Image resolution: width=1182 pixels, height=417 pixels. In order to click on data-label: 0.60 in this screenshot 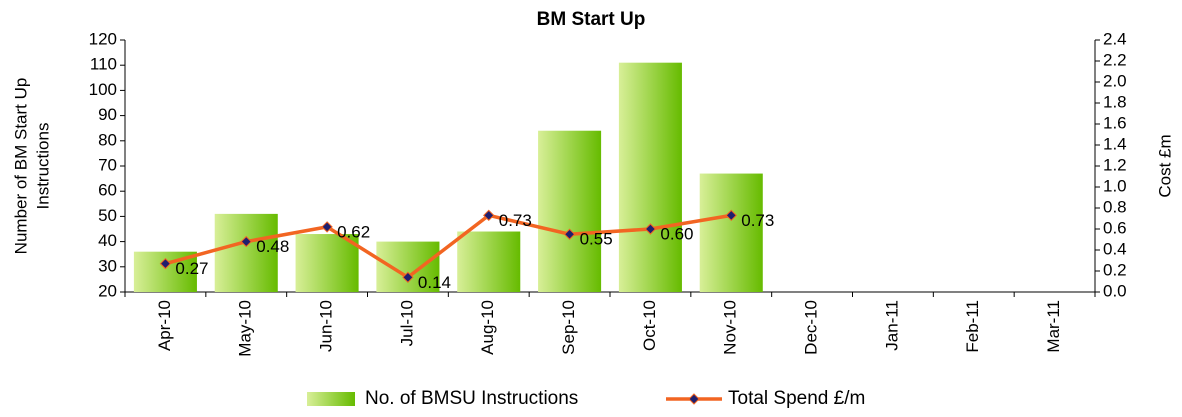, I will do `click(676, 233)`.